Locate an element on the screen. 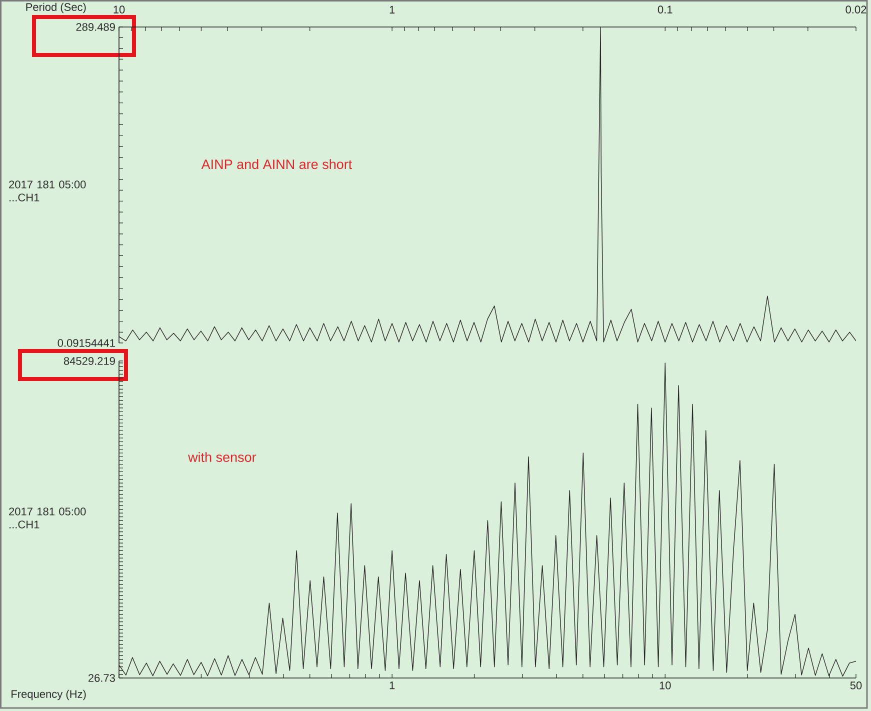 Image resolution: width=871 pixels, height=711 pixels. x-axis-title: Period (Sec) is located at coordinates (56, 8).